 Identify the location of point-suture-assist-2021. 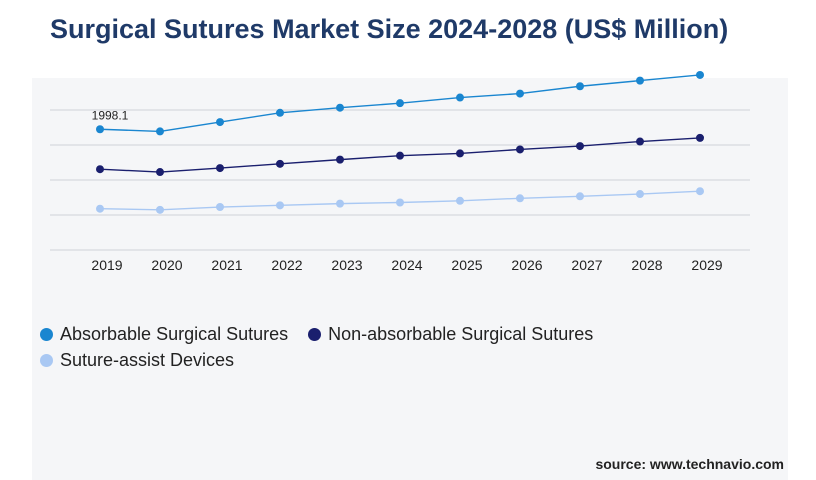
(220, 207).